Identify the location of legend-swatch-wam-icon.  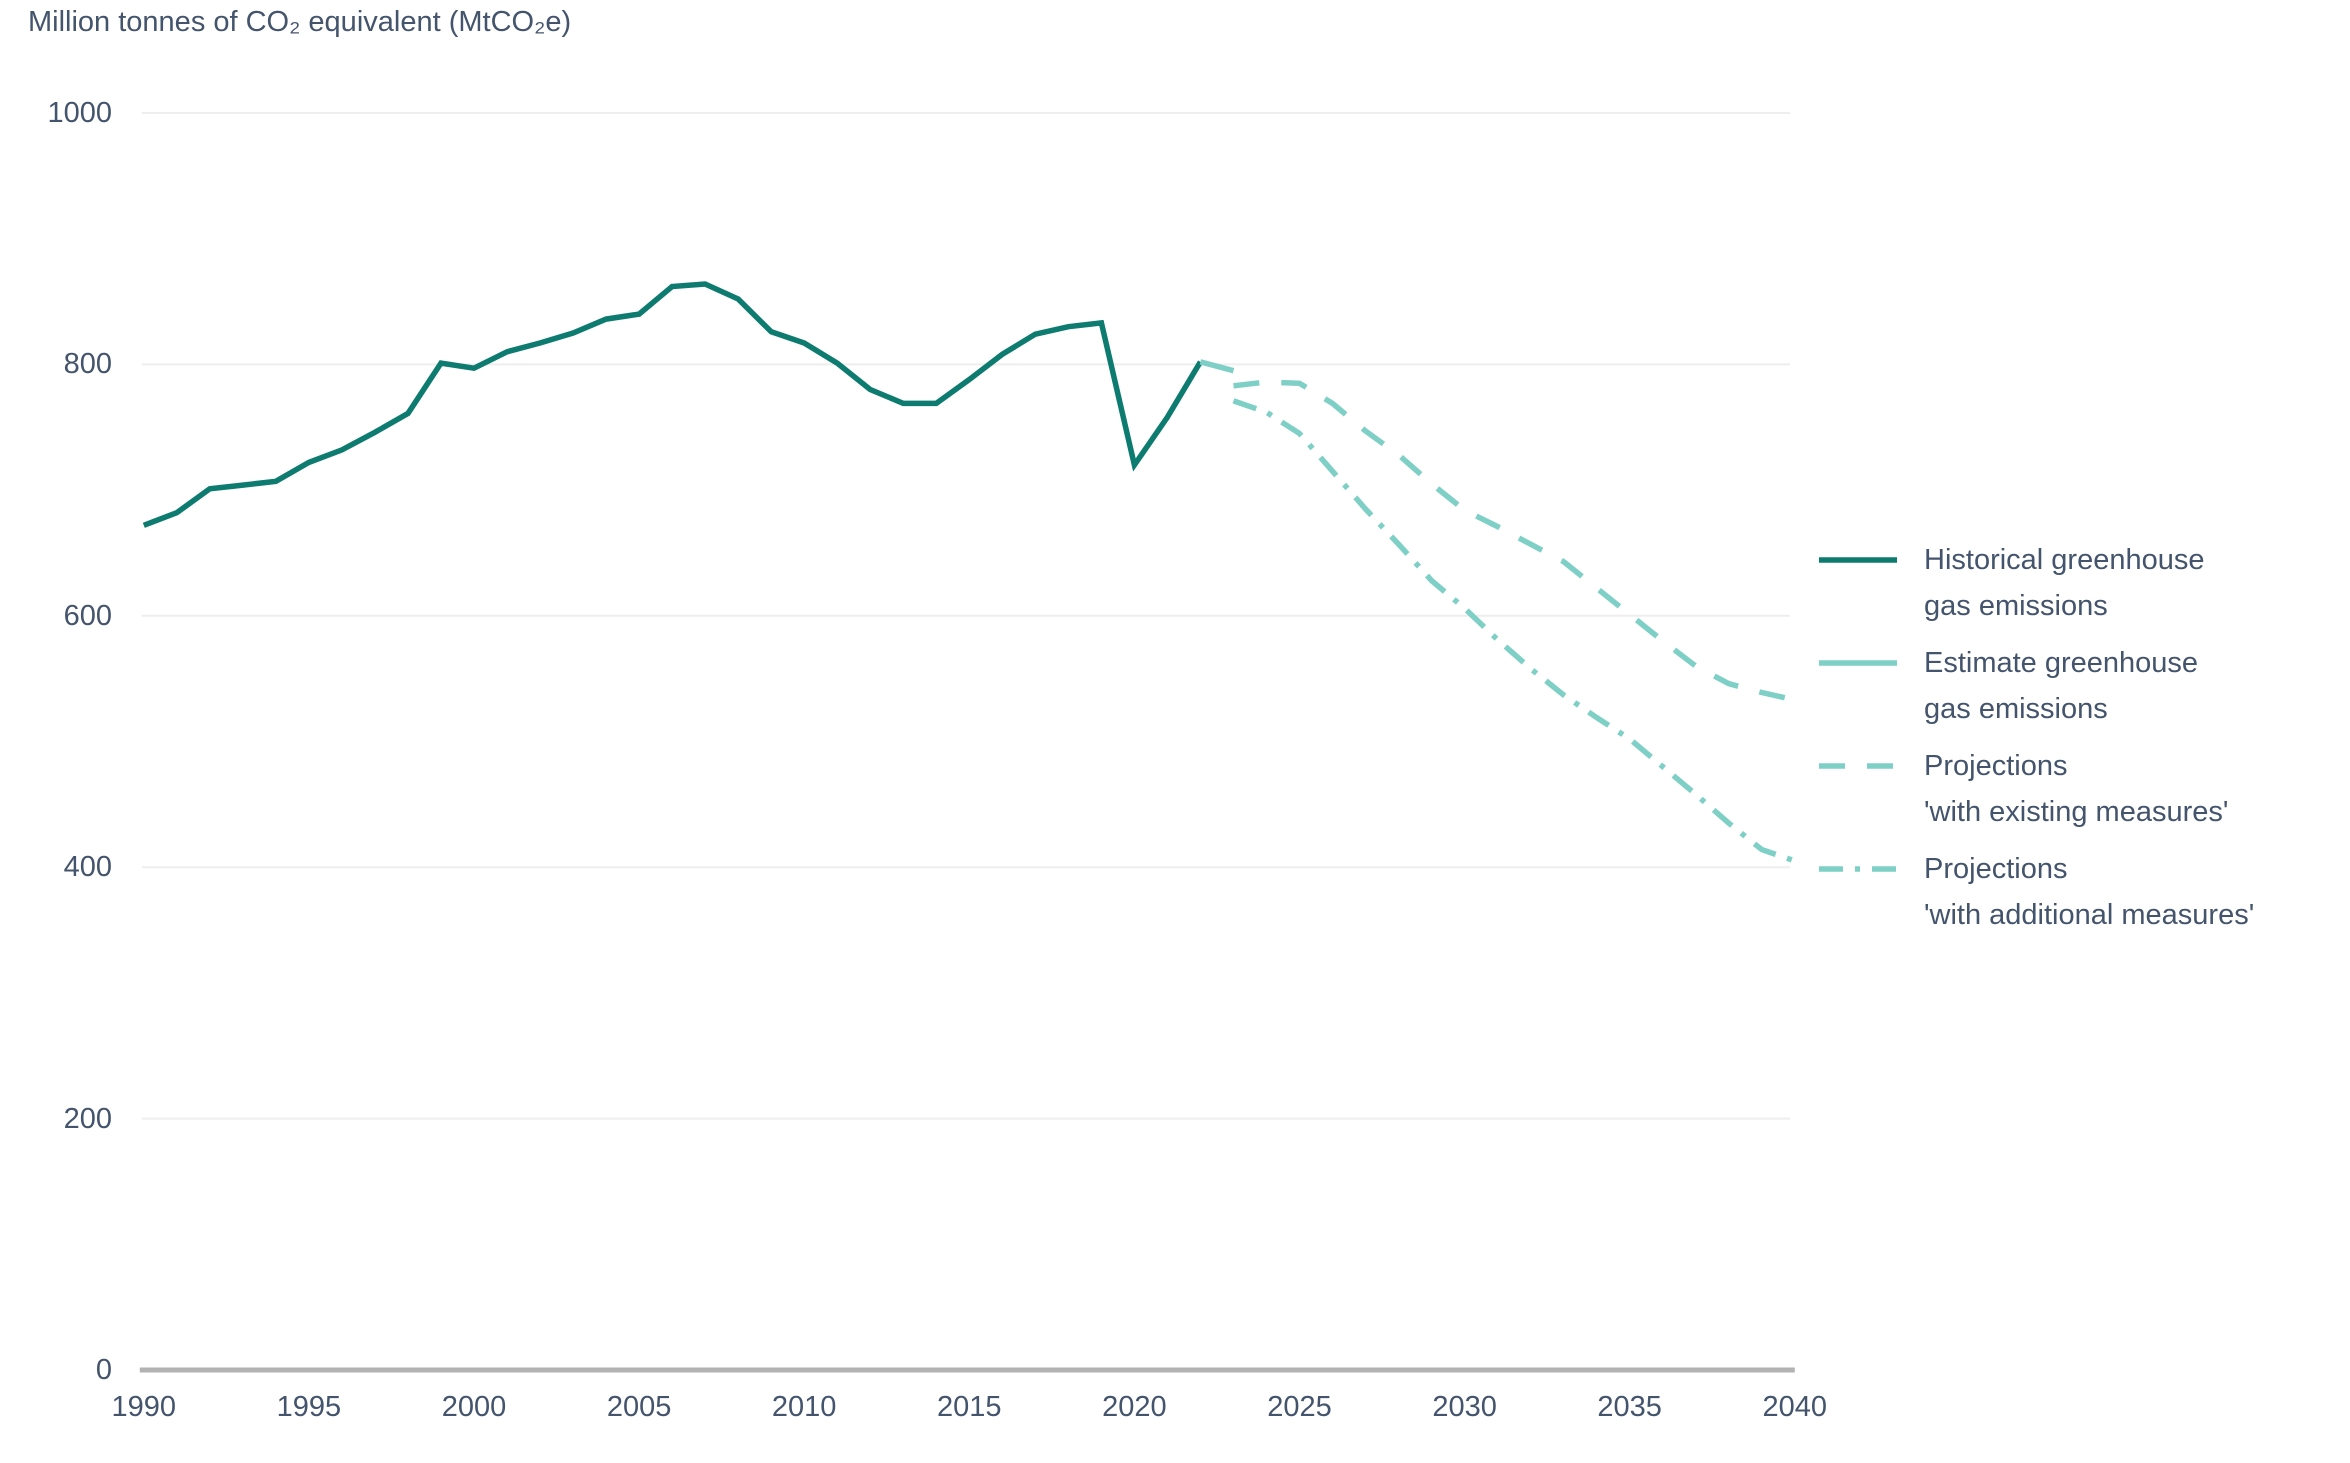
(1858, 869).